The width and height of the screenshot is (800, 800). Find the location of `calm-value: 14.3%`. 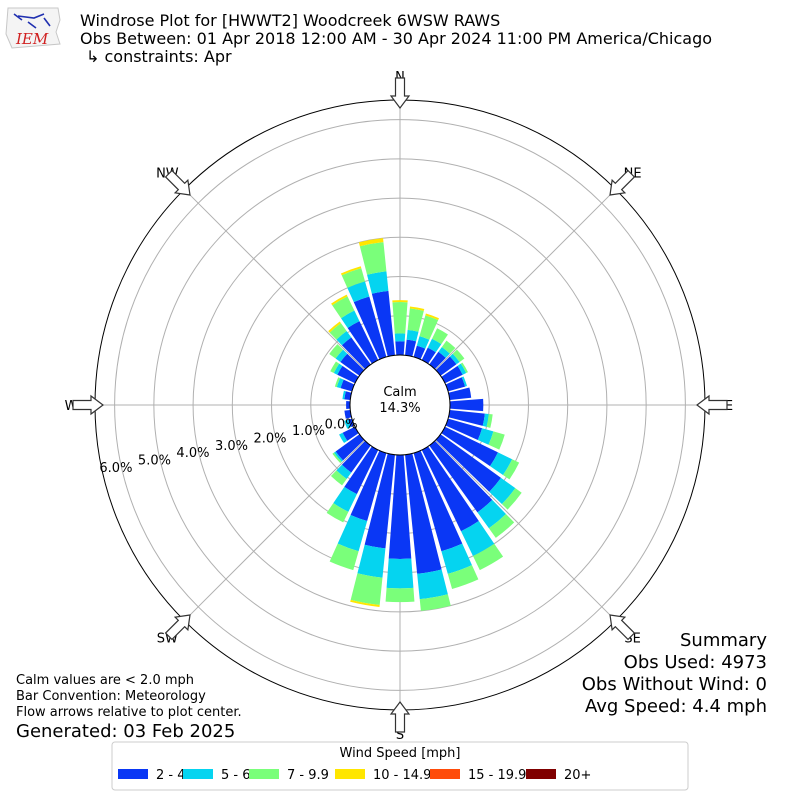

calm-value: 14.3% is located at coordinates (399, 408).